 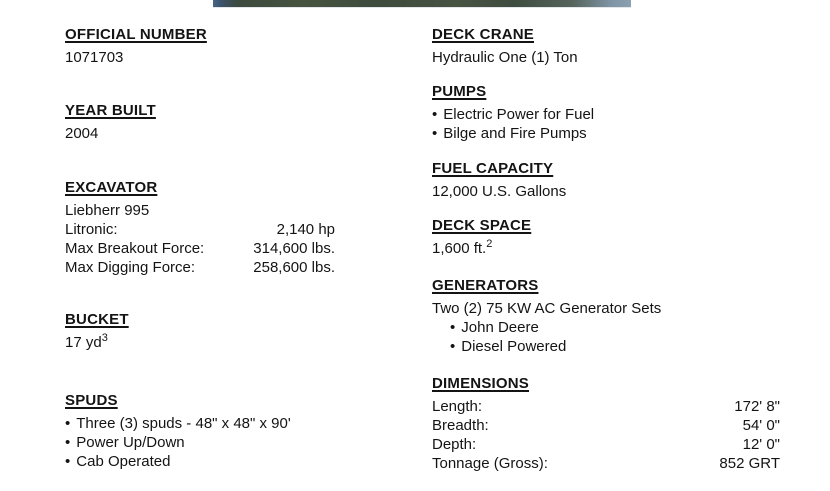 What do you see at coordinates (482, 225) in the screenshot?
I see `deck-space-heading: DECK SPACE` at bounding box center [482, 225].